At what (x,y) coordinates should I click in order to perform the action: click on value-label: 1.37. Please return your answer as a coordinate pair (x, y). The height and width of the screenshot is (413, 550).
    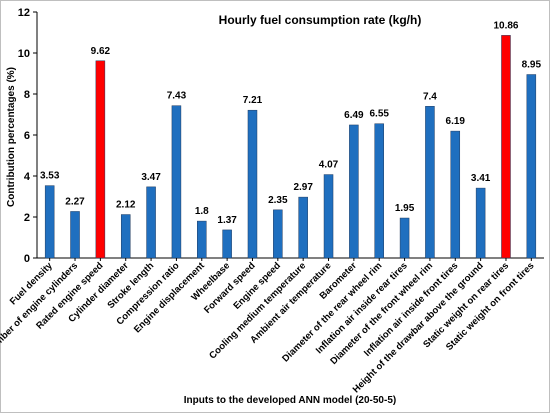
    Looking at the image, I should click on (227, 220).